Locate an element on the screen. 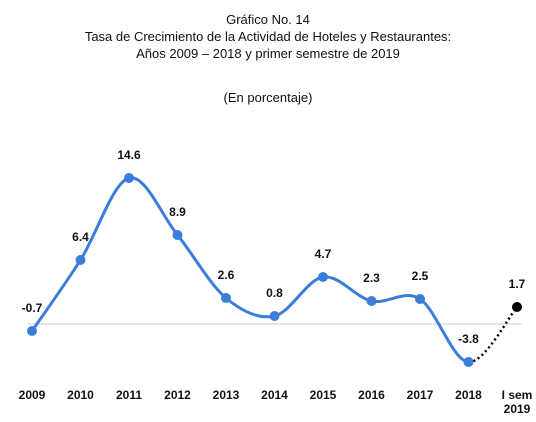 The image size is (536, 422). x-tick-label: 2009 is located at coordinates (32, 395).